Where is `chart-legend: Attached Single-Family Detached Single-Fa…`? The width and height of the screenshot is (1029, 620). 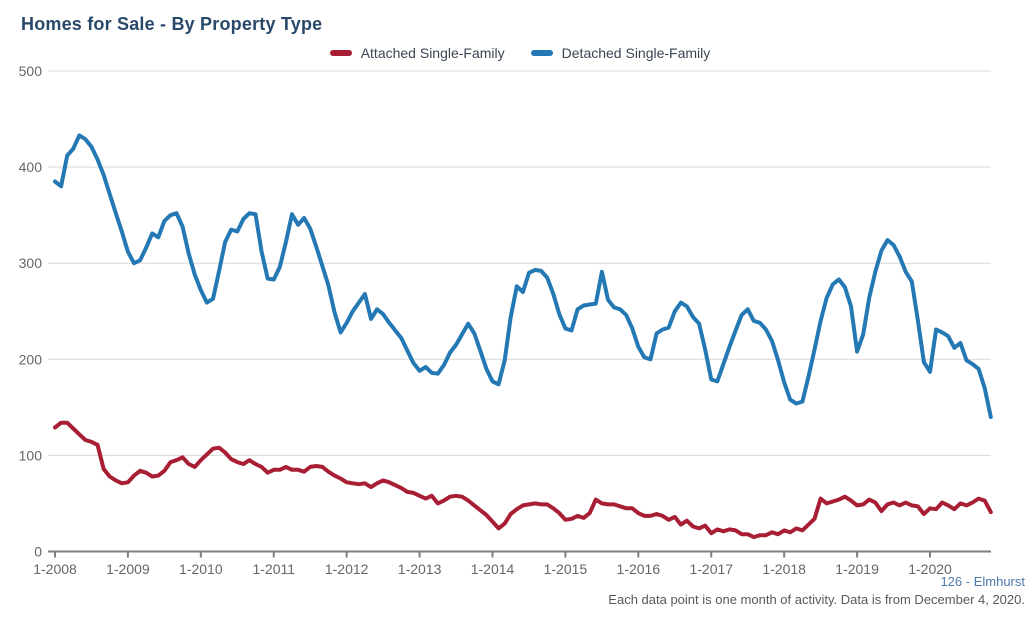
chart-legend: Attached Single-Family Detached Single-Fa… is located at coordinates (520, 53).